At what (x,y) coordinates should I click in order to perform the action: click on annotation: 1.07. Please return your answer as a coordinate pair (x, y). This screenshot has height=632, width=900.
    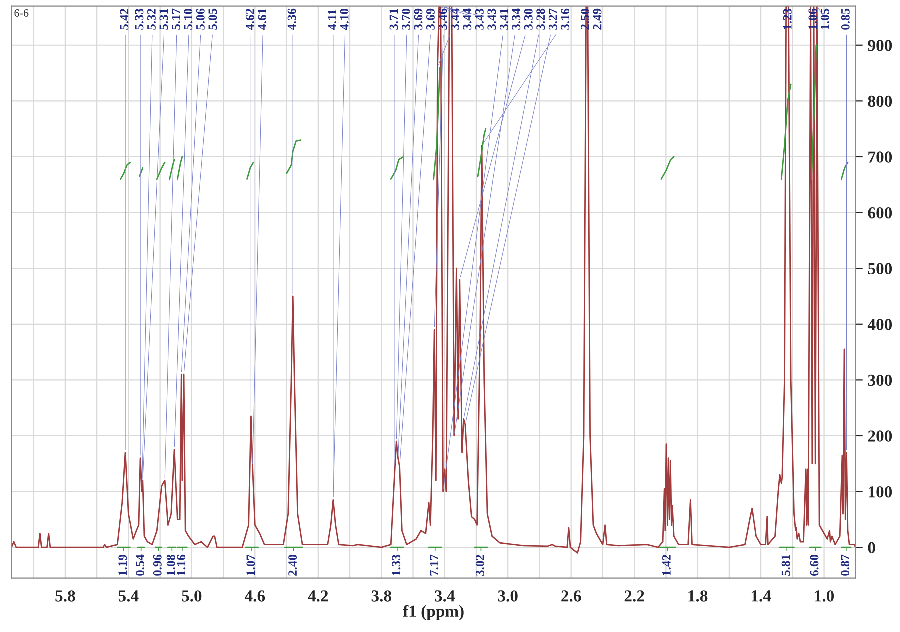
    Looking at the image, I should click on (251, 565).